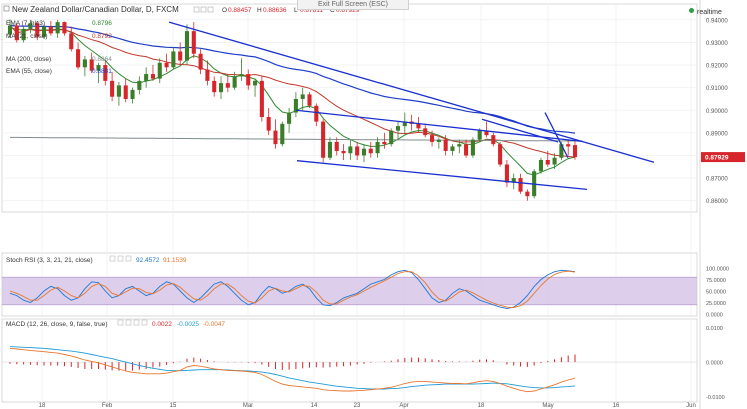 The image size is (747, 409). I want to click on exit-fullscreen-button: Exit Full Screen (ESC), so click(353, 5).